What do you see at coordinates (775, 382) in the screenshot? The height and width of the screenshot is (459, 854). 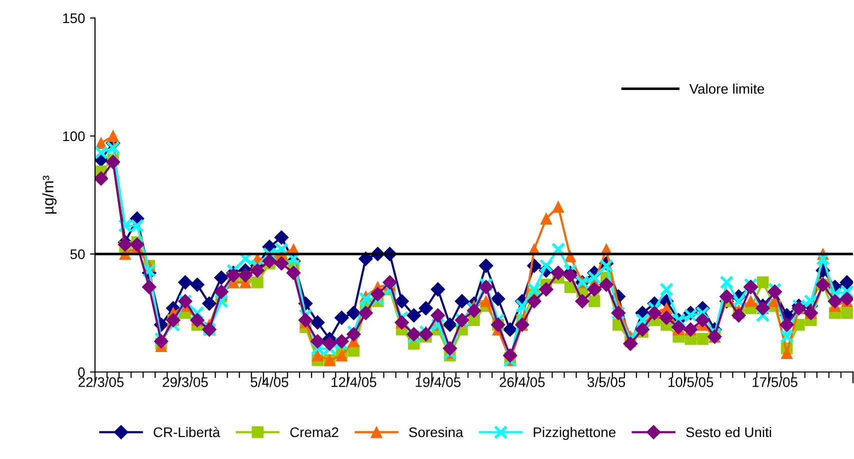 I see `x-tick-label: 17/5/05` at bounding box center [775, 382].